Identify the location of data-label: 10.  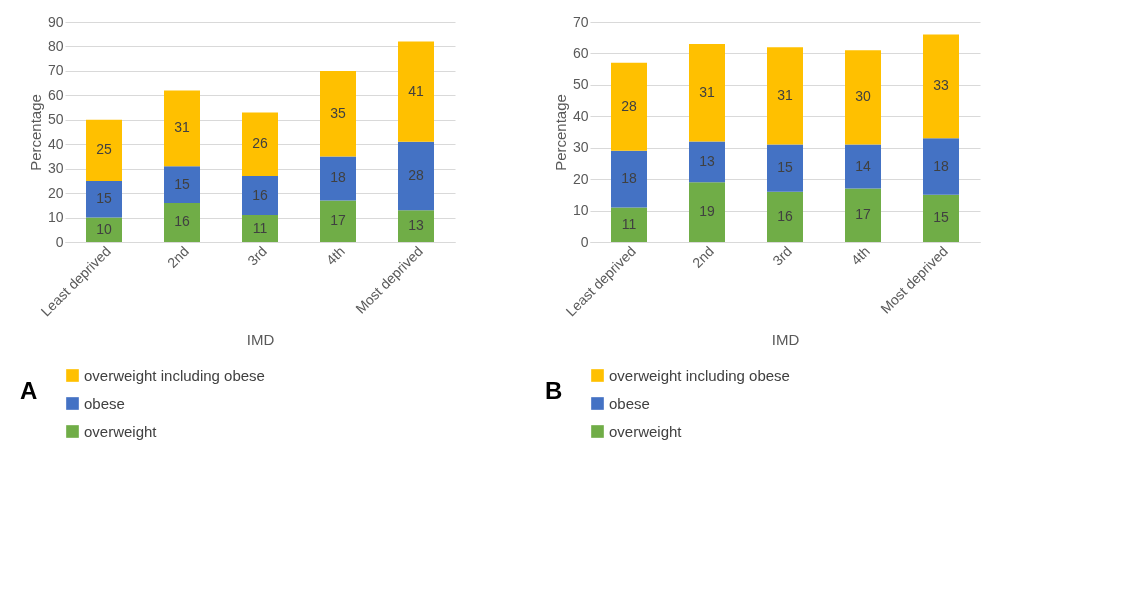
(104, 228).